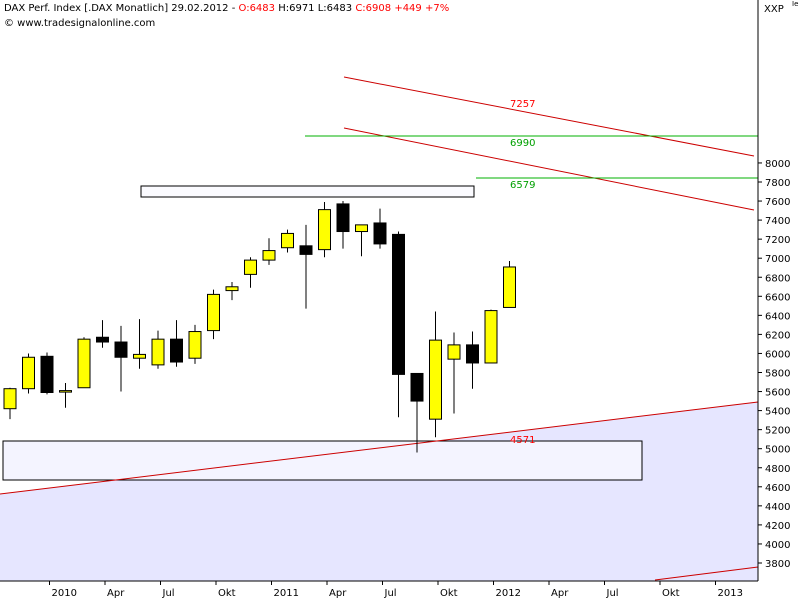 The height and width of the screenshot is (600, 800). What do you see at coordinates (522, 440) in the screenshot?
I see `support-label: 4571` at bounding box center [522, 440].